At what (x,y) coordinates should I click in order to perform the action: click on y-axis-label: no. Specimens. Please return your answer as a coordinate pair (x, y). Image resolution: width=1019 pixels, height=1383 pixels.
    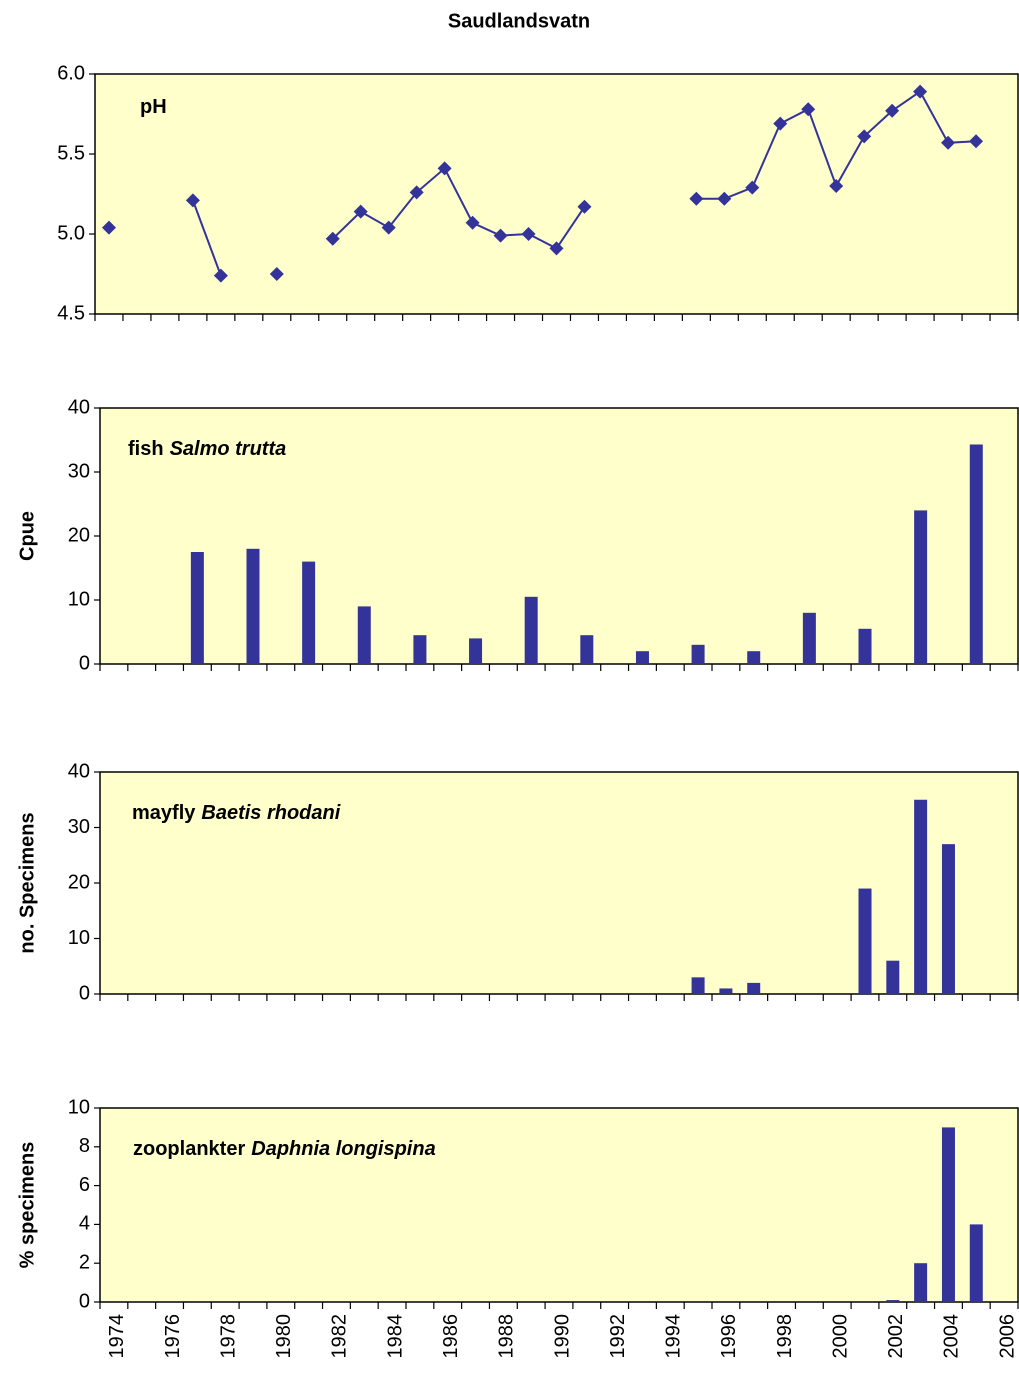
    Looking at the image, I should click on (27, 882).